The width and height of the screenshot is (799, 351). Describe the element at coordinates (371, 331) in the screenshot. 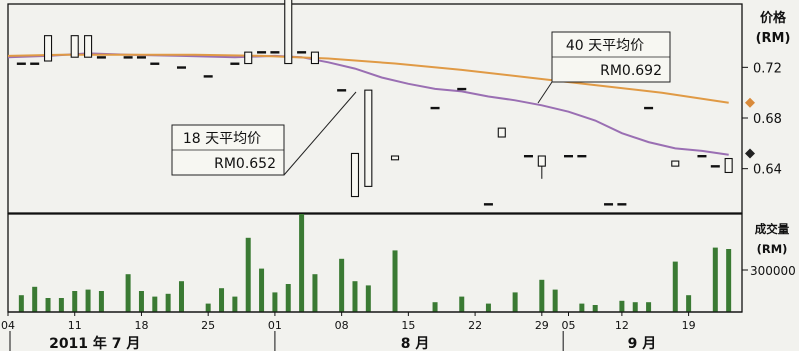

I see `date-axis: 04 11 18 25 01 08 15 22 29 05 12 19 2011 年 7 月 8 月 9 月` at that location.